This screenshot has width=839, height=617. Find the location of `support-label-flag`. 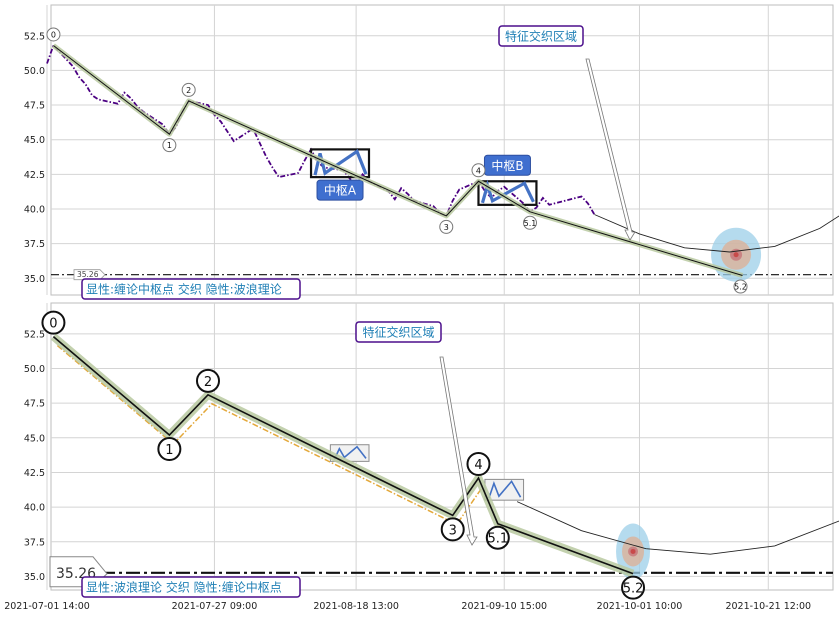

support-label-flag is located at coordinates (89, 275).